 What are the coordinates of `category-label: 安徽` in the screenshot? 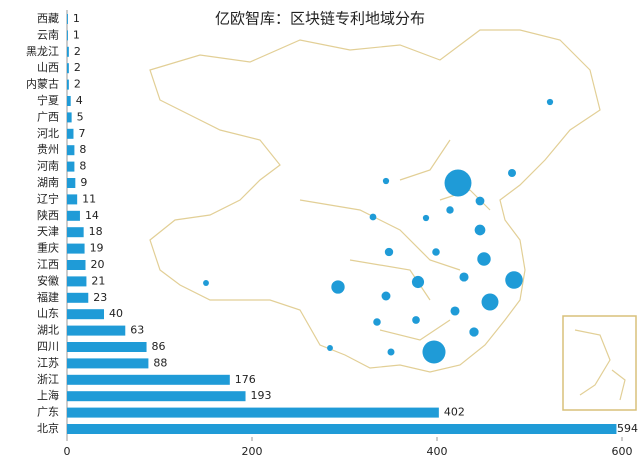 It's located at (48, 280).